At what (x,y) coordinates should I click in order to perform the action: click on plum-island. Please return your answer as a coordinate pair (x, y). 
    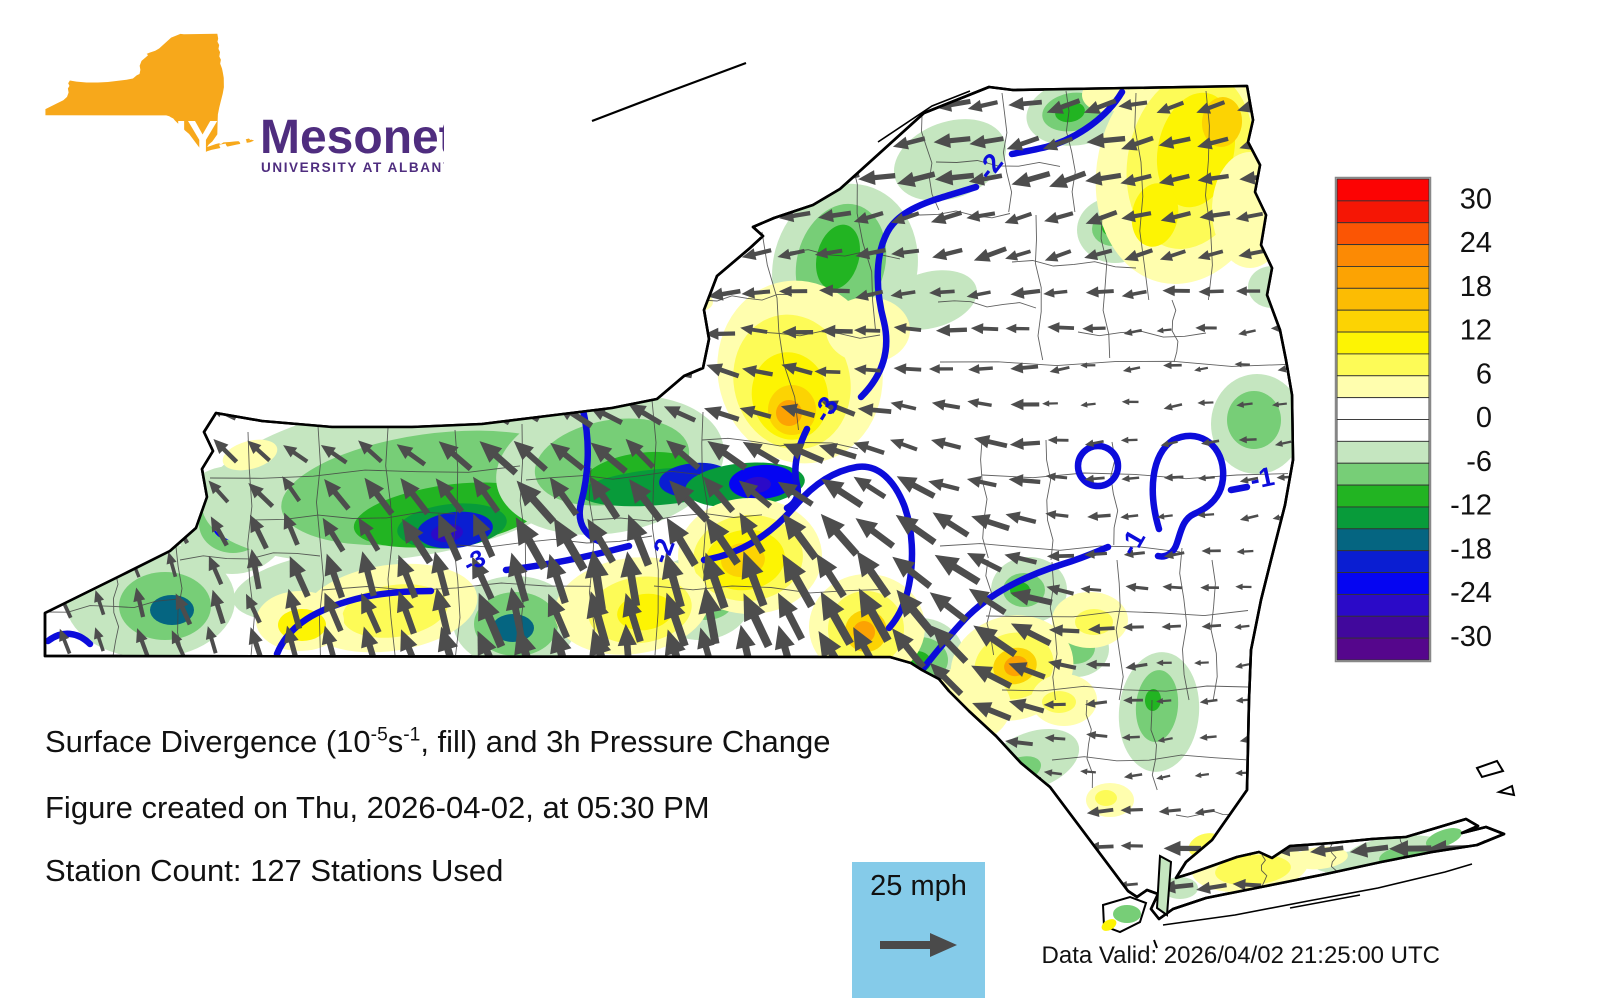
    Looking at the image, I should click on (1505, 790).